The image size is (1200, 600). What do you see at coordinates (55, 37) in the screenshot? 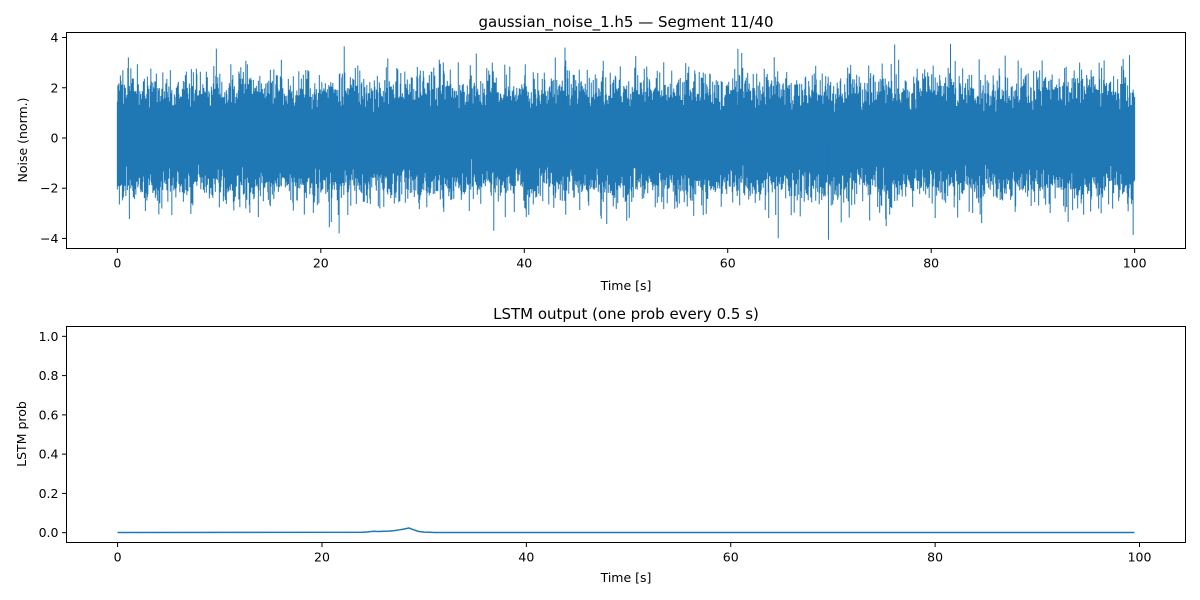
I see `noise-y-tick-label: 4` at bounding box center [55, 37].